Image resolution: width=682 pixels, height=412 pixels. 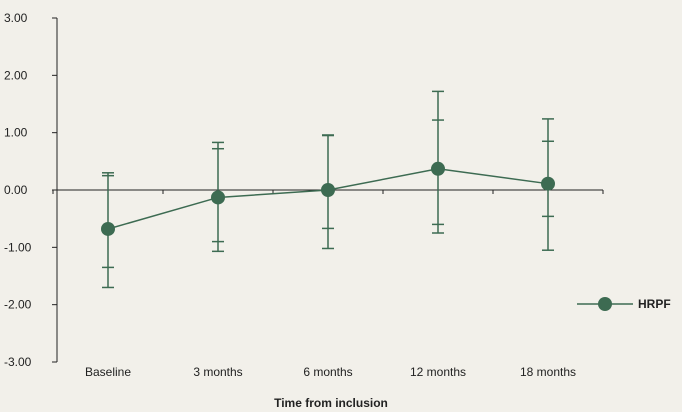 I want to click on legend-marker, so click(x=605, y=304).